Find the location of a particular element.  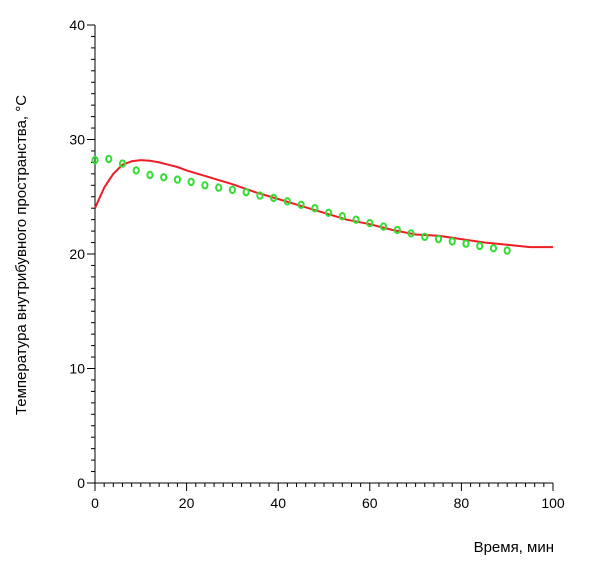

y-tick-label: 40 is located at coordinates (77, 25).